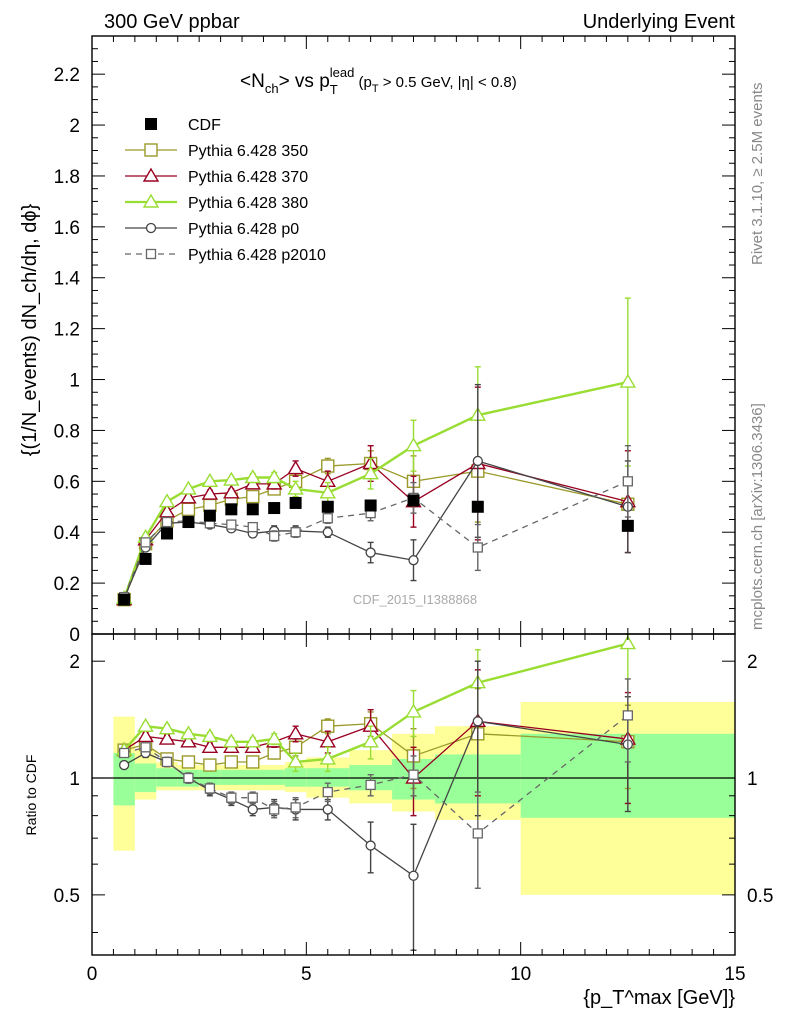  What do you see at coordinates (376, 703) in the screenshot?
I see `series-p380-ratio` at bounding box center [376, 703].